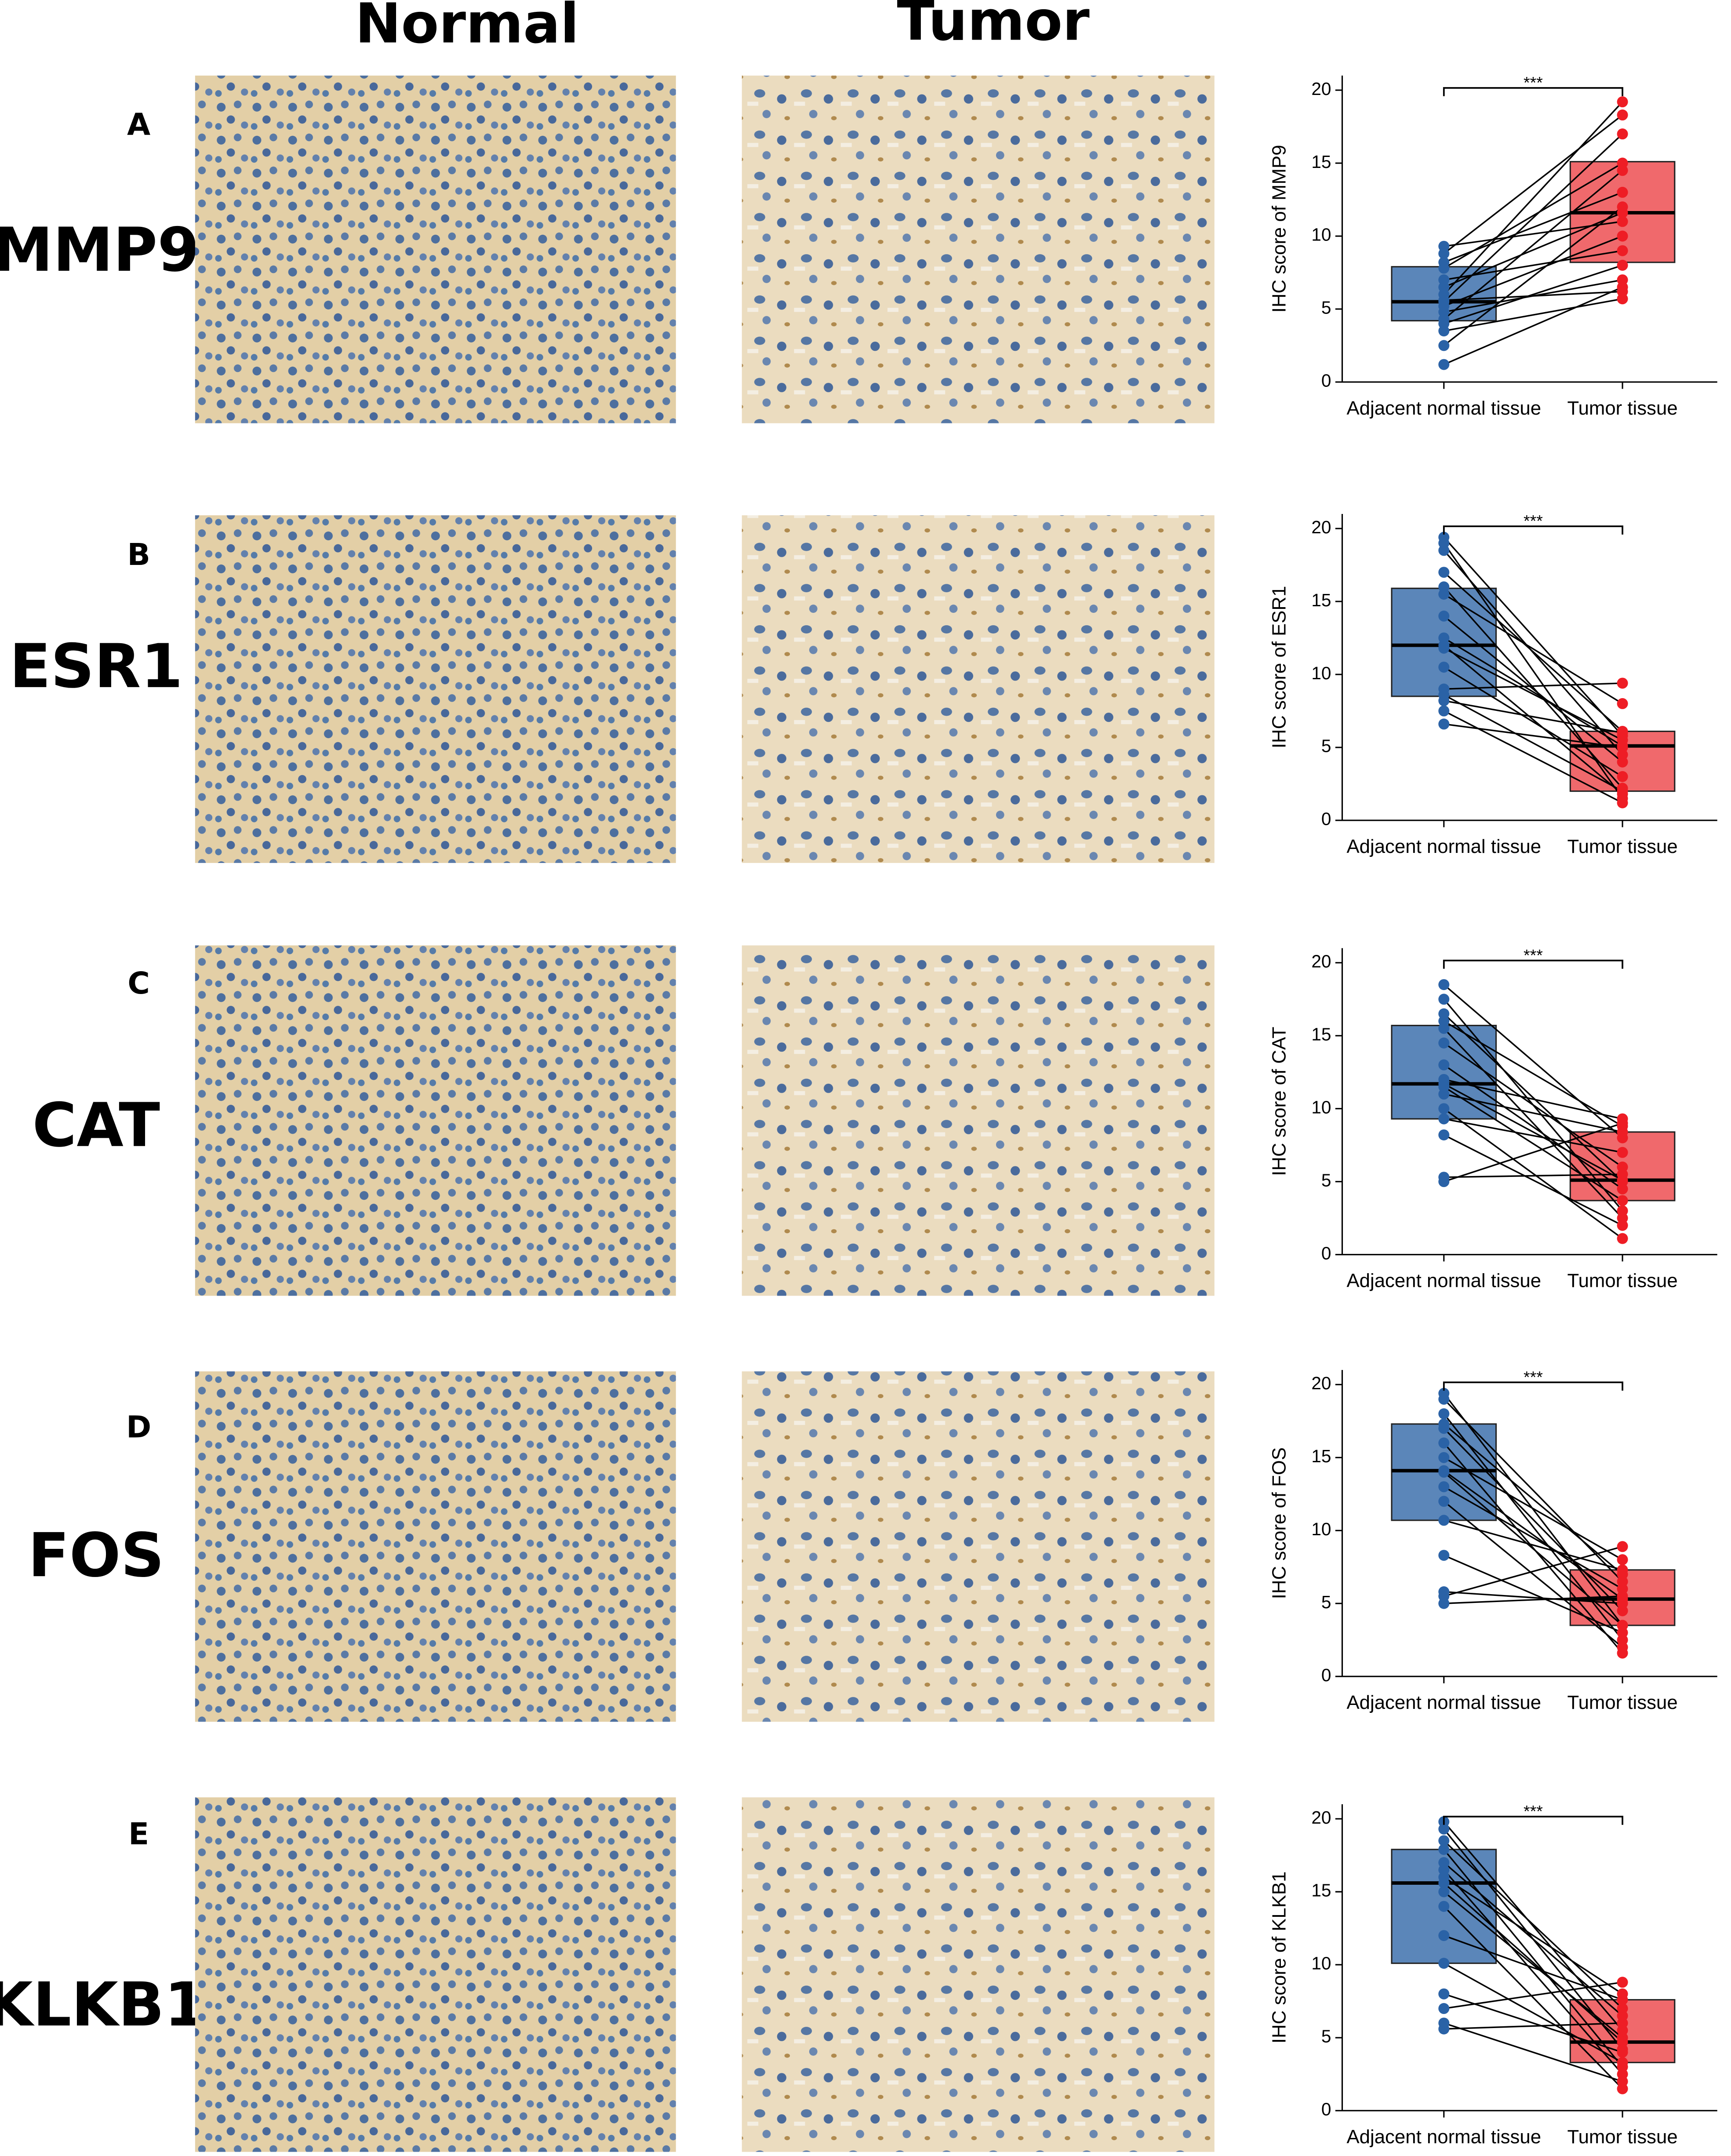 The width and height of the screenshot is (1731, 2156). I want to click on gene-label: CAT, so click(96, 1125).